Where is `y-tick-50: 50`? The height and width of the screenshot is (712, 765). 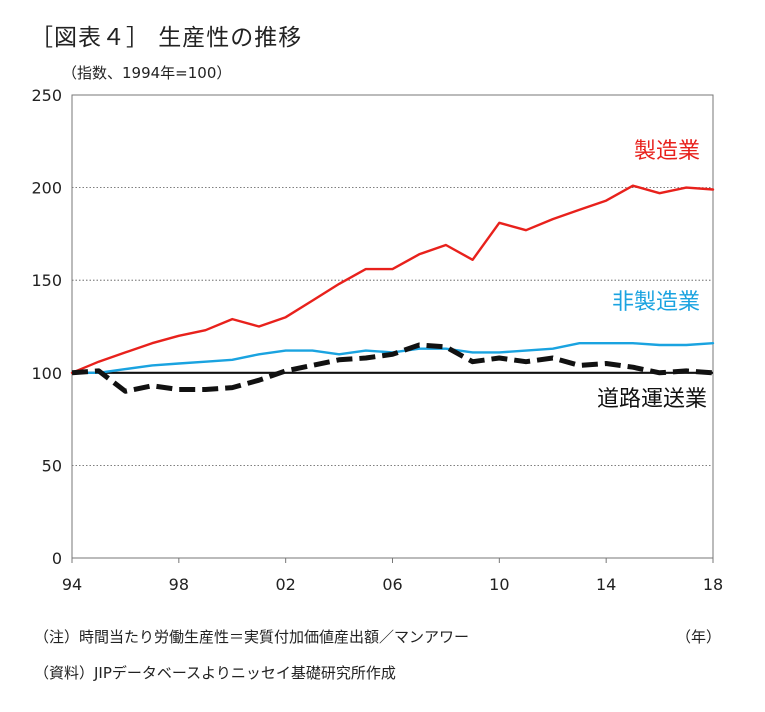
y-tick-50: 50 is located at coordinates (52, 465).